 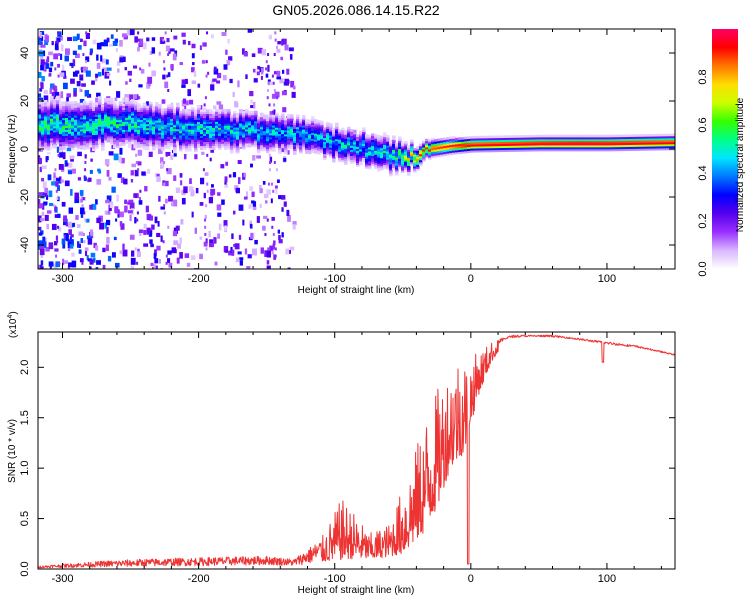 What do you see at coordinates (25, 468) in the screenshot?
I see `snr-ytick-label: 1.0` at bounding box center [25, 468].